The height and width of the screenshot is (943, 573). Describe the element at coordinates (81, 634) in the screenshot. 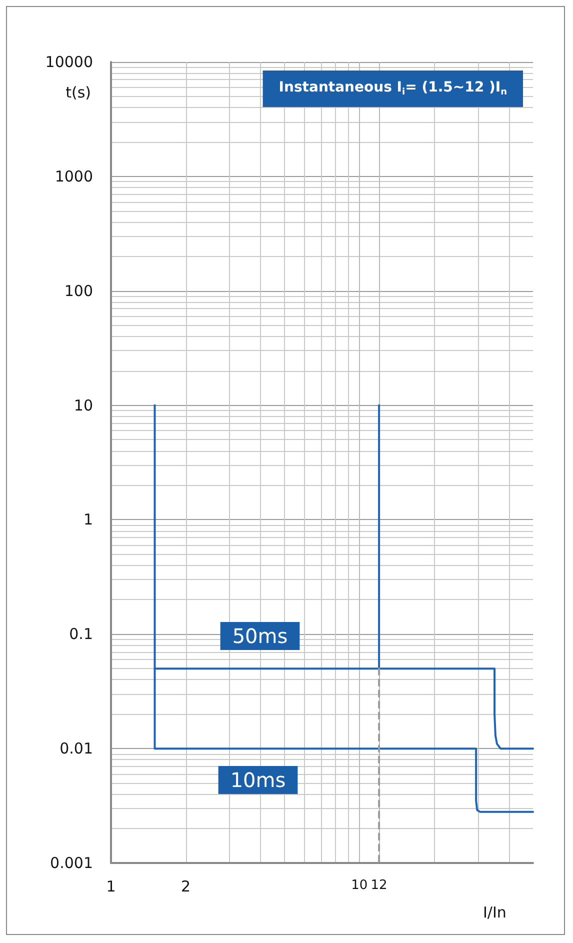

I see `y-tick-label: 0.1` at that location.